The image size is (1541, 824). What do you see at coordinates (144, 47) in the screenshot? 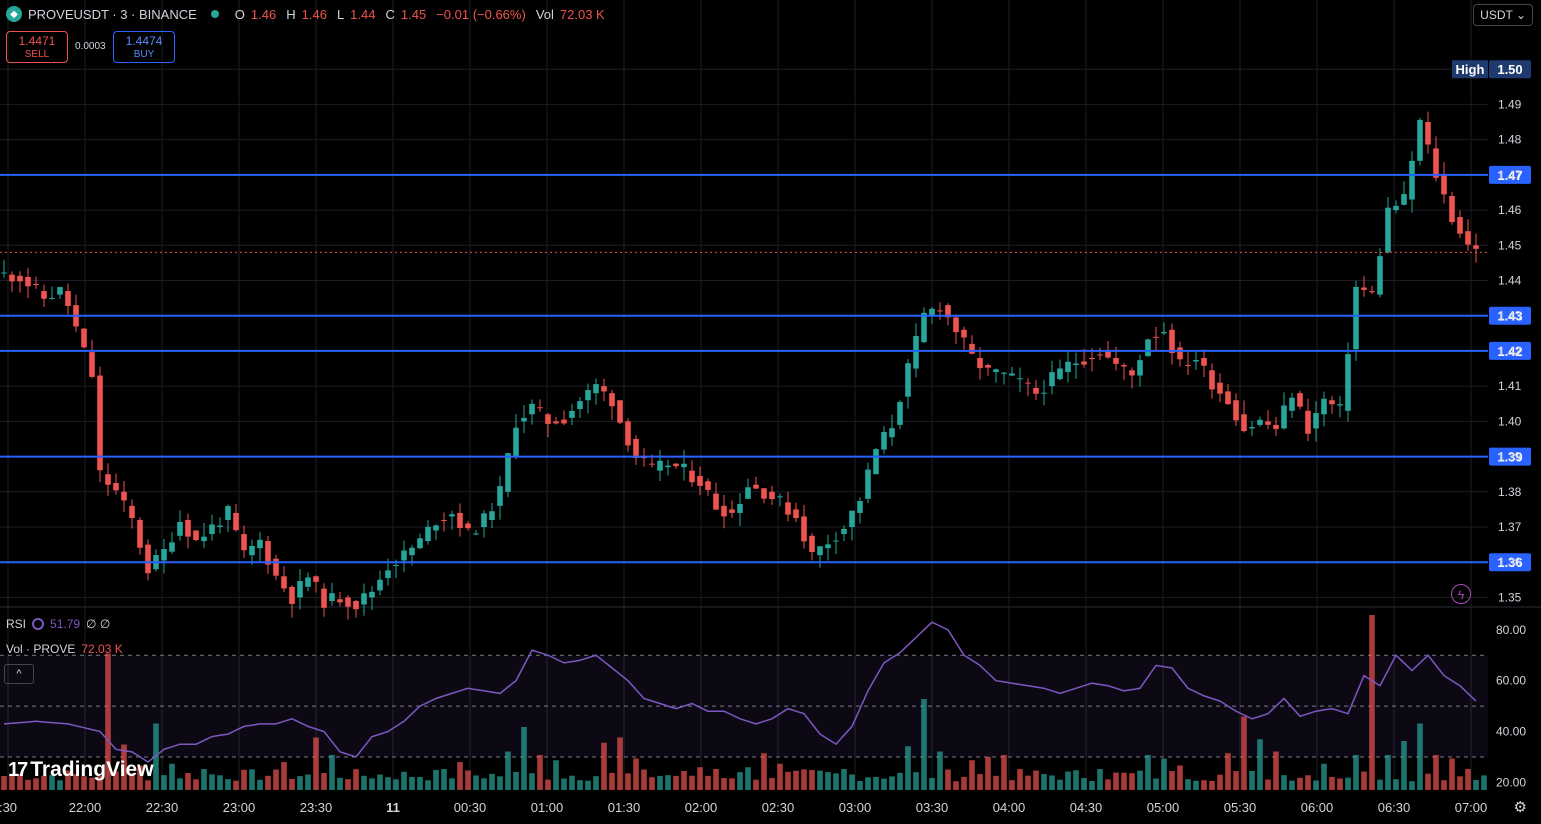
I see `buy-button: 1.4474 BUY` at bounding box center [144, 47].